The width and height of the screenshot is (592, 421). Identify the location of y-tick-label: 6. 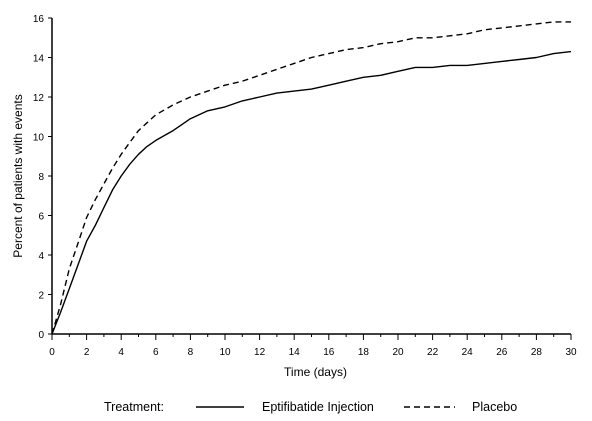
(41, 217).